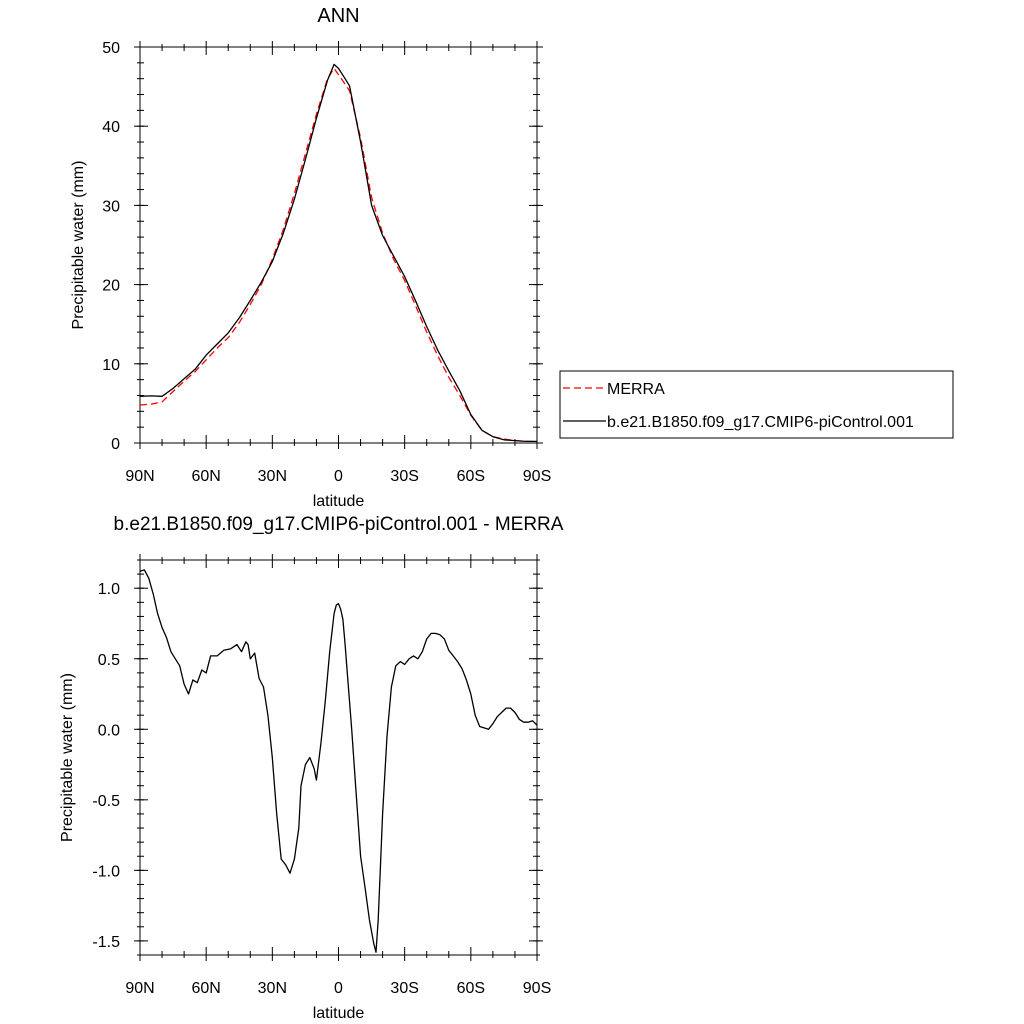 This screenshot has height=1024, width=1024. I want to click on bottom-y-axis-label: Precipitable water (mm), so click(67, 757).